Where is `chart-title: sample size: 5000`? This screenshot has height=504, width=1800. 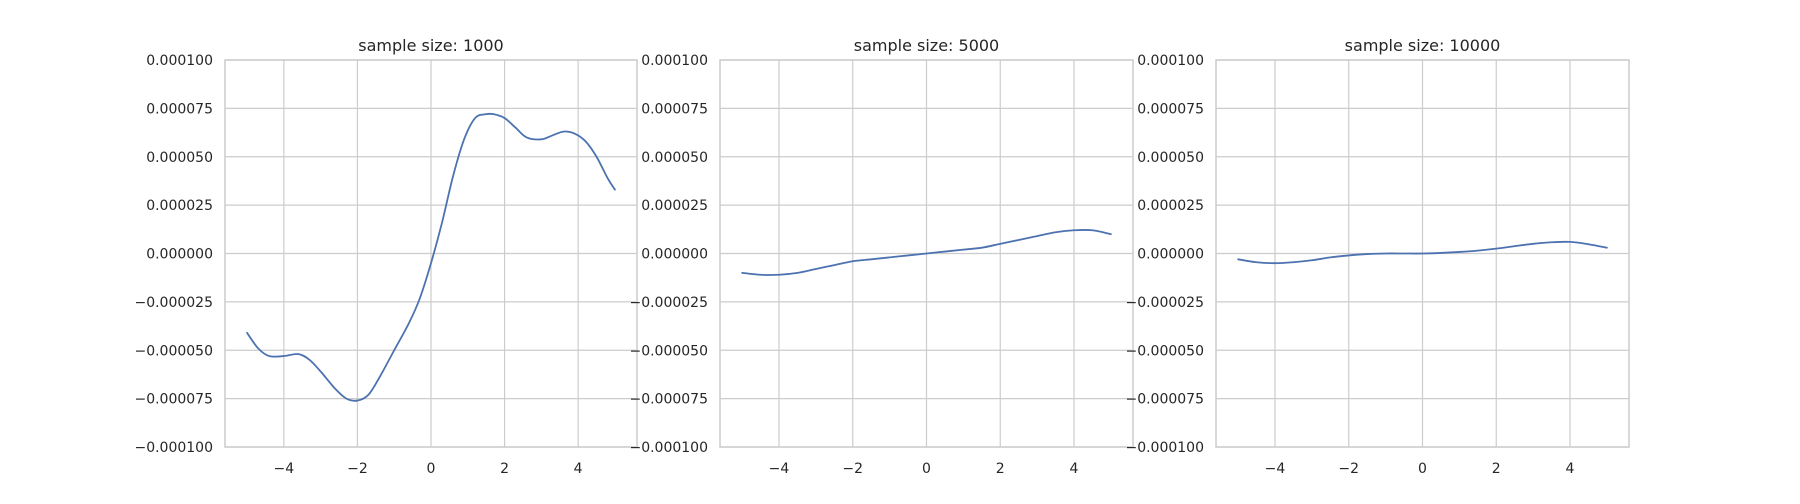 chart-title: sample size: 5000 is located at coordinates (926, 45).